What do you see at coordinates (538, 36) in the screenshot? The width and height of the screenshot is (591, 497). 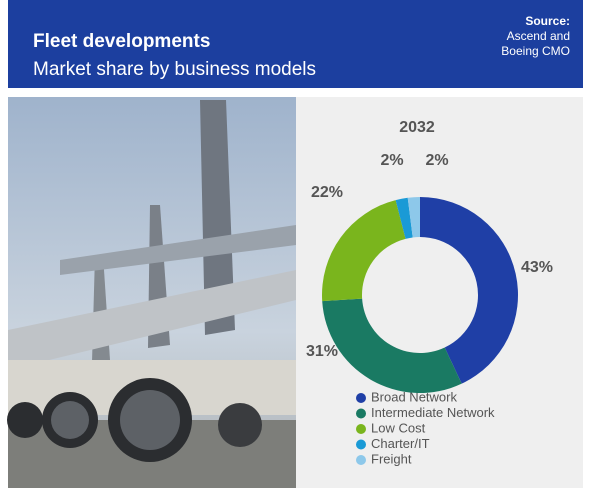 I see `source-line: Ascend and` at bounding box center [538, 36].